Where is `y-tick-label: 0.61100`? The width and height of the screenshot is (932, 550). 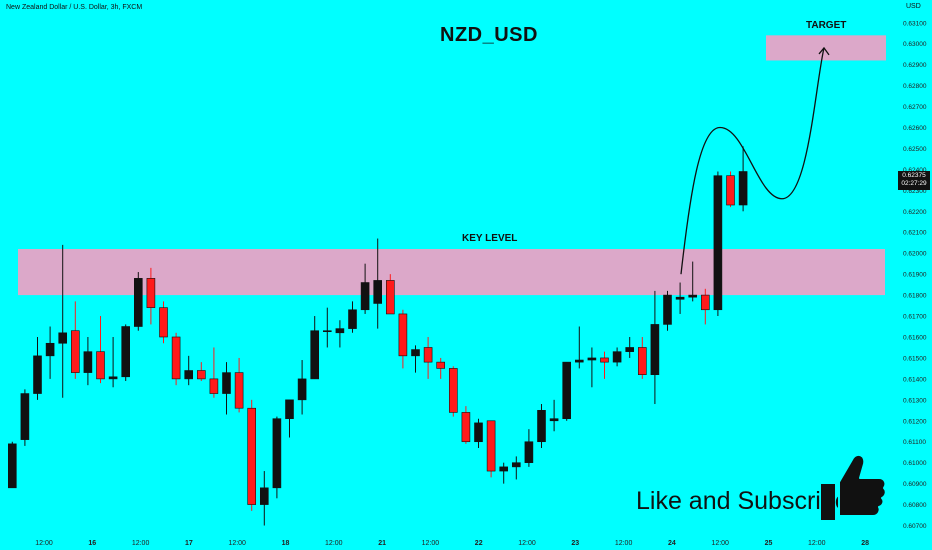 y-tick-label: 0.61100 is located at coordinates (914, 442).